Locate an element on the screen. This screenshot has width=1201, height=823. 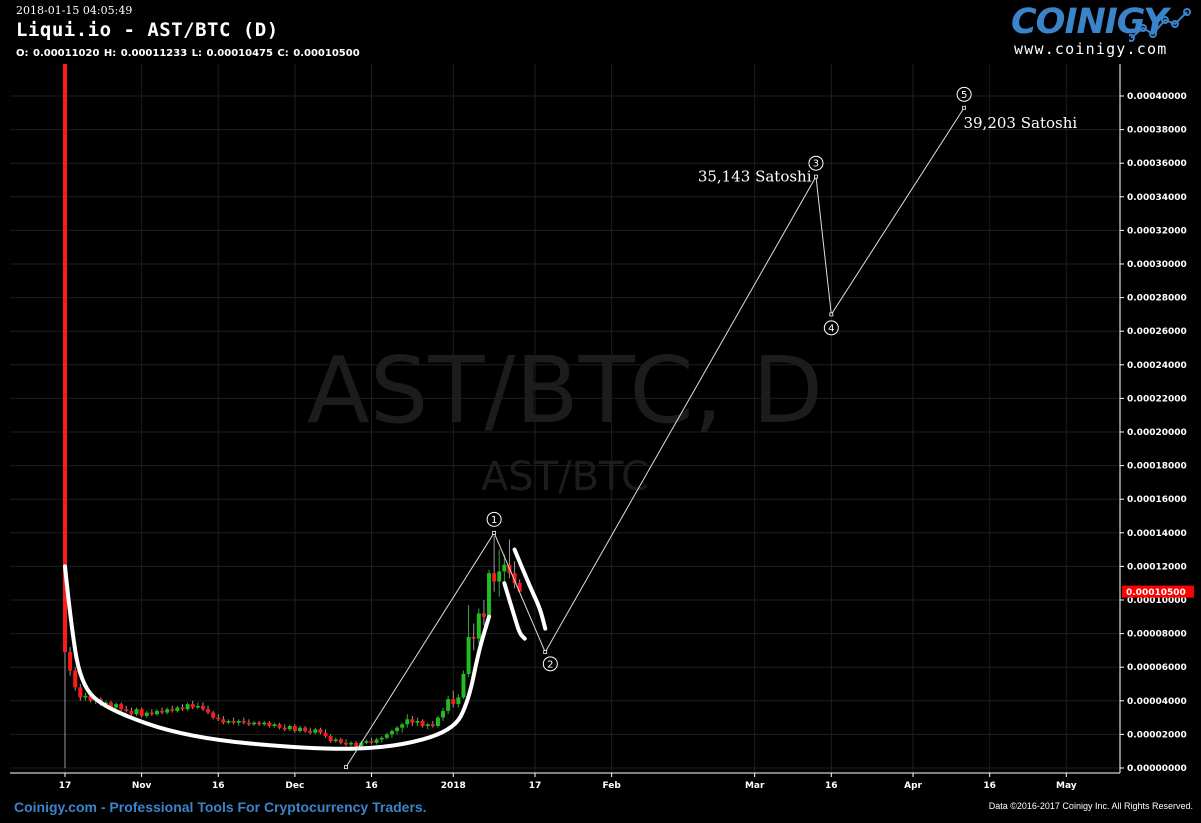
y-tick-label: 0.00036000 is located at coordinates (1157, 164).